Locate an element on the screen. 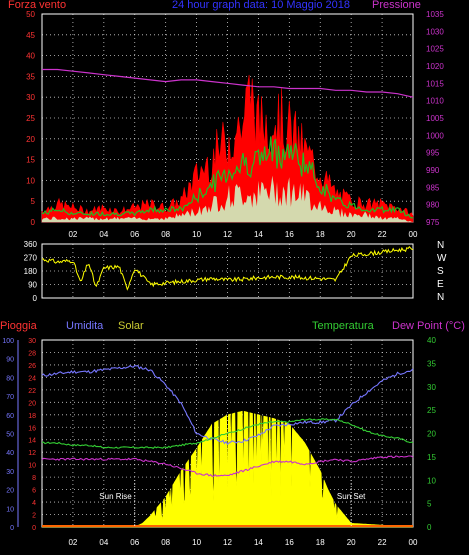  wind-y-tick-label: 5 is located at coordinates (33, 201).